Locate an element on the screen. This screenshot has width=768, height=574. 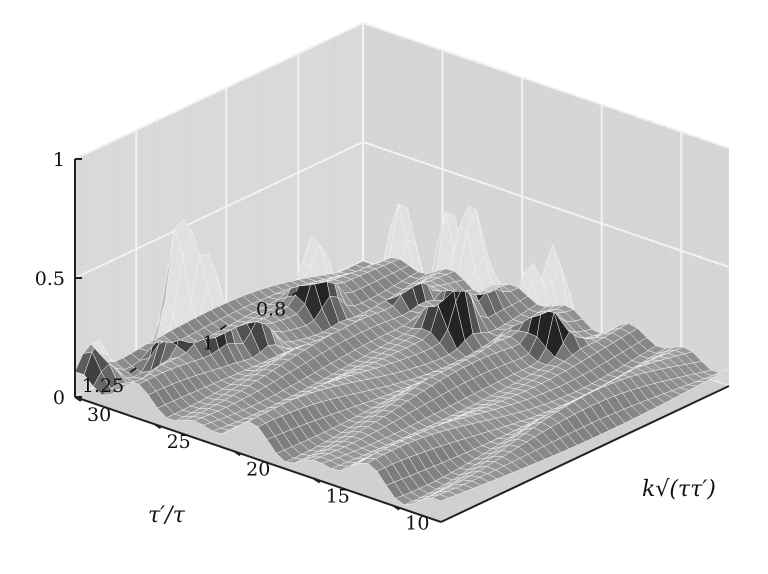
z-tick-label: 1 is located at coordinates (59, 160).